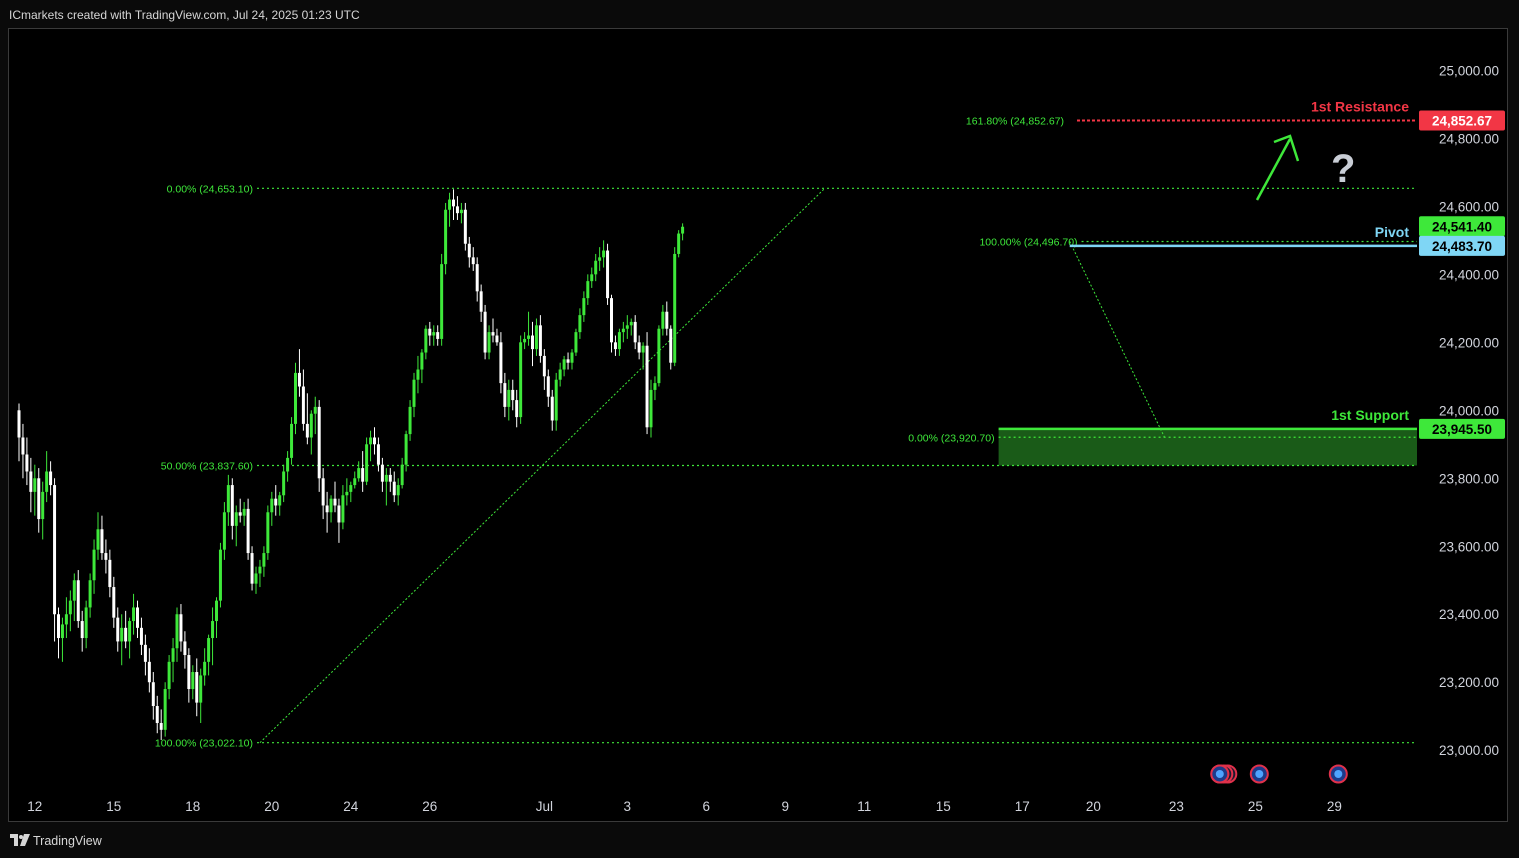  I want to click on price-tick-label: 23,200.00, so click(1469, 682).